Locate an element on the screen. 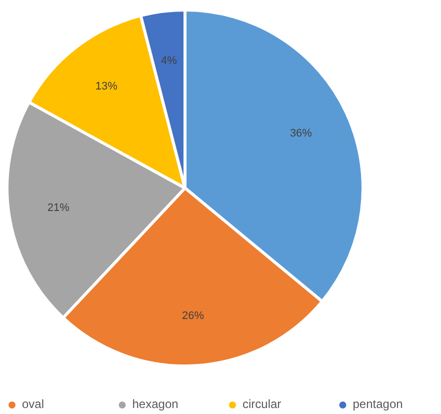  legend-label: circular is located at coordinates (262, 404).